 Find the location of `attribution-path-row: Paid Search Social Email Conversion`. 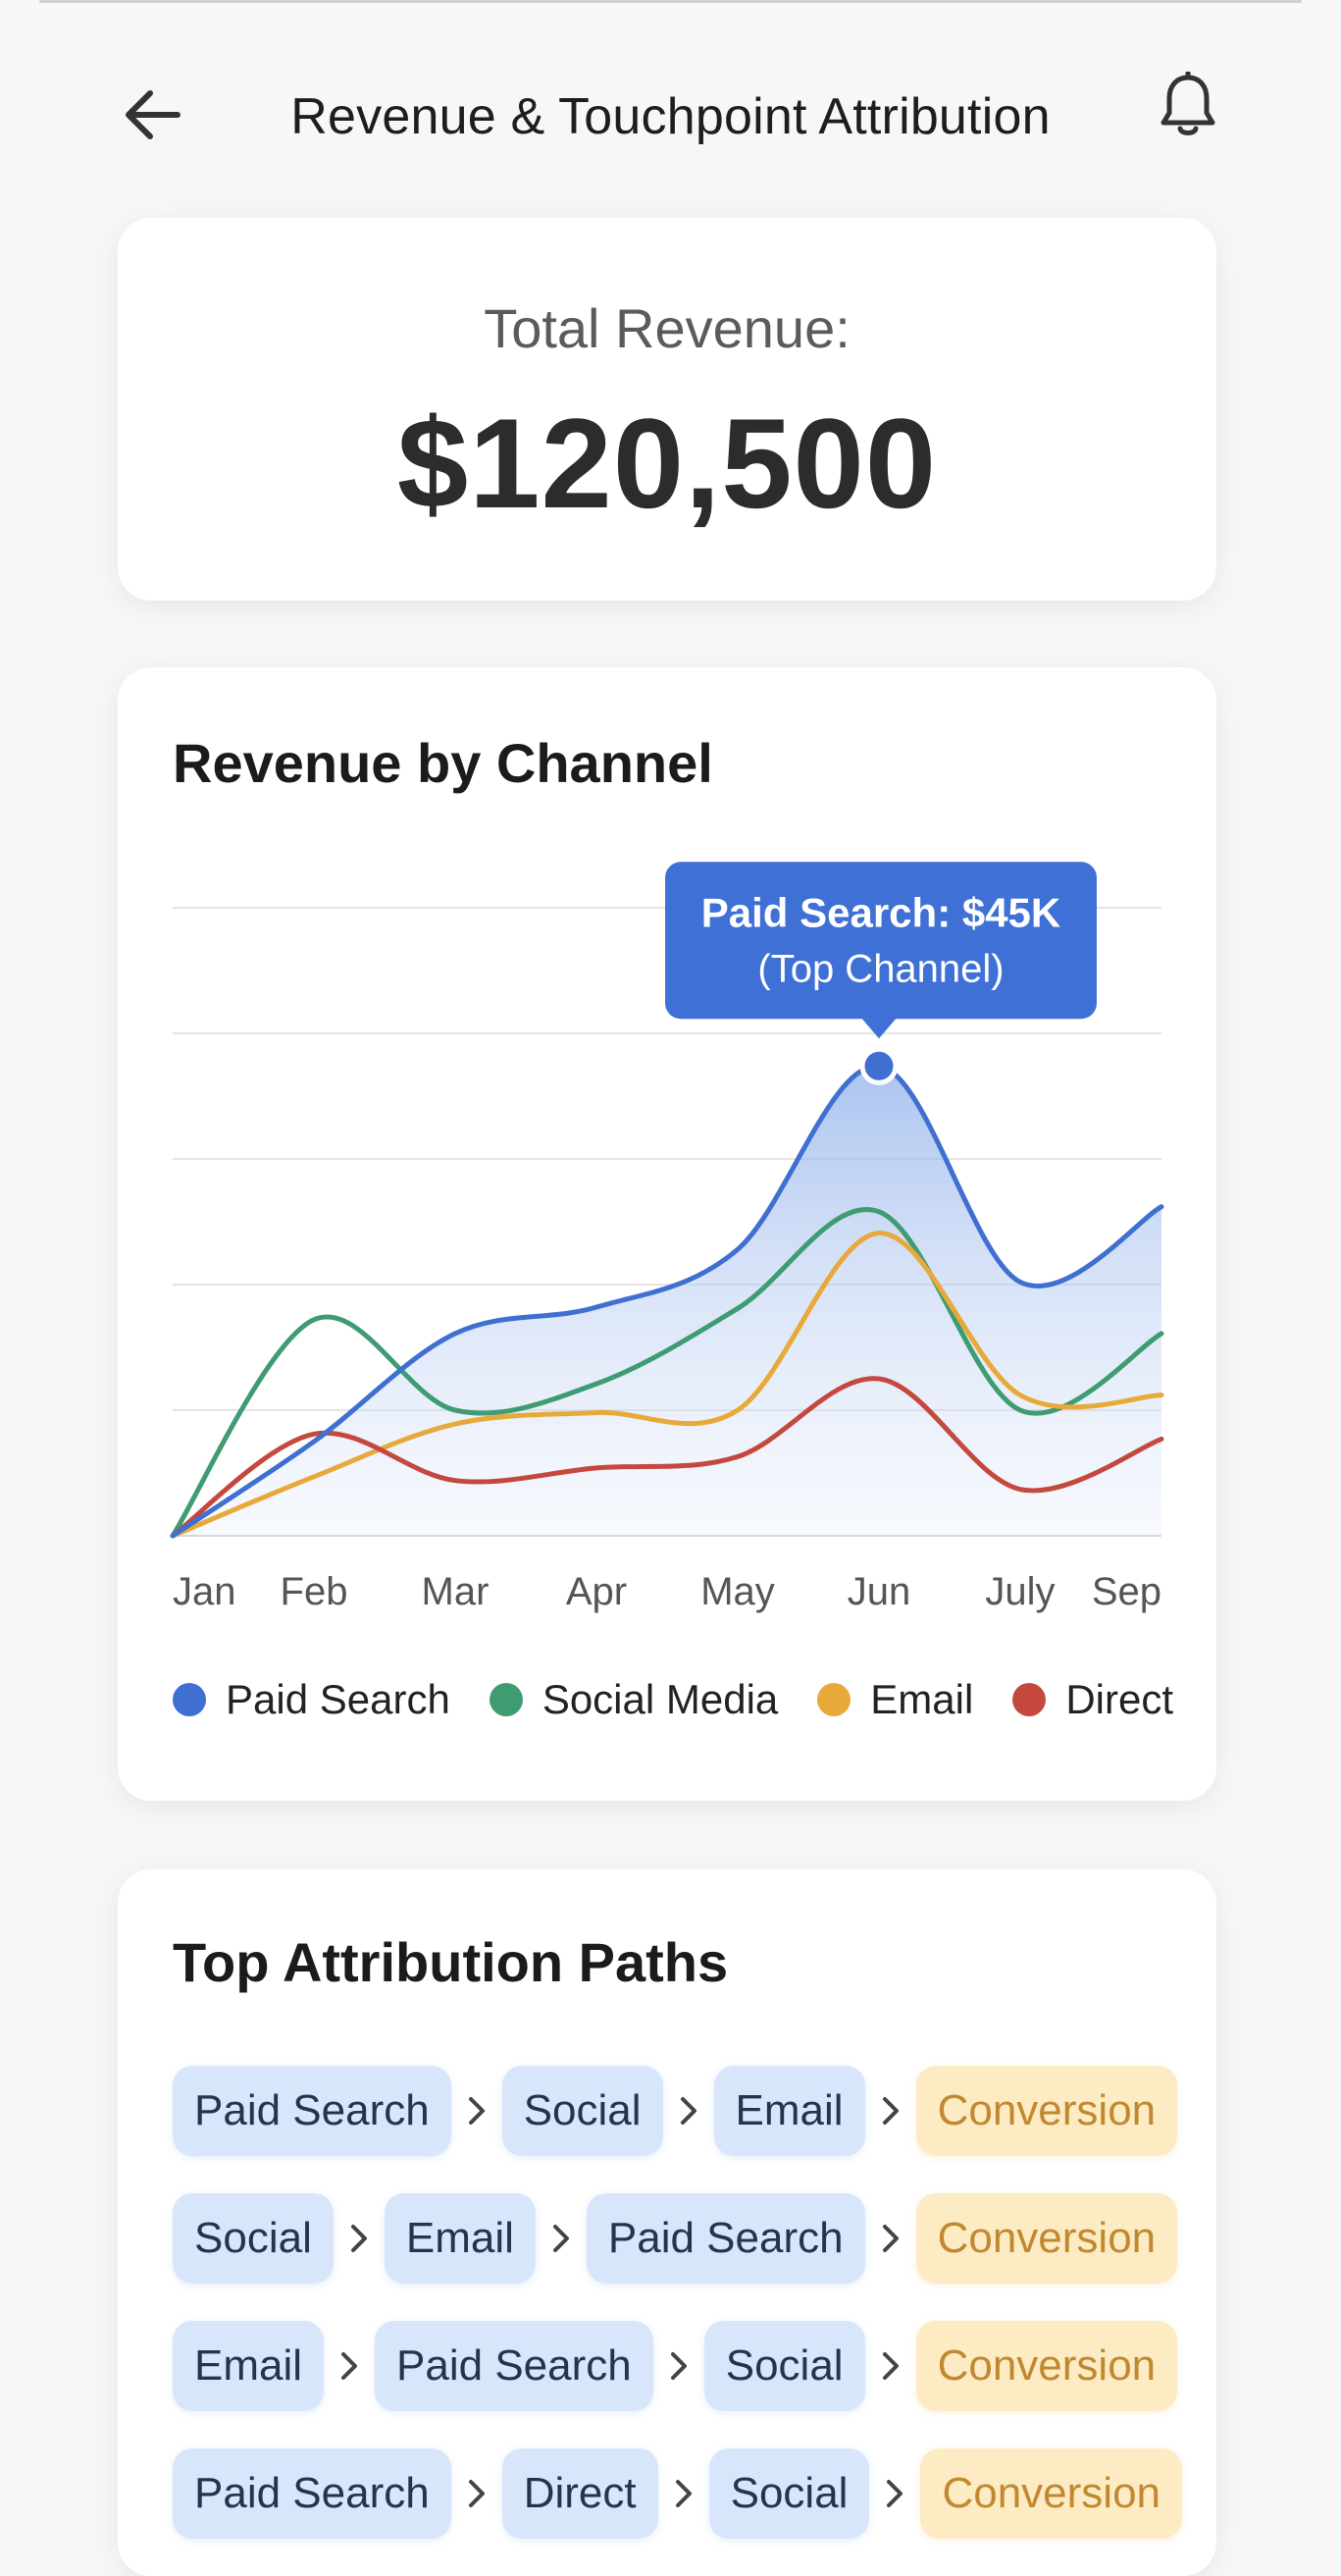

attribution-path-row: Paid Search Social Email Conversion is located at coordinates (675, 2111).